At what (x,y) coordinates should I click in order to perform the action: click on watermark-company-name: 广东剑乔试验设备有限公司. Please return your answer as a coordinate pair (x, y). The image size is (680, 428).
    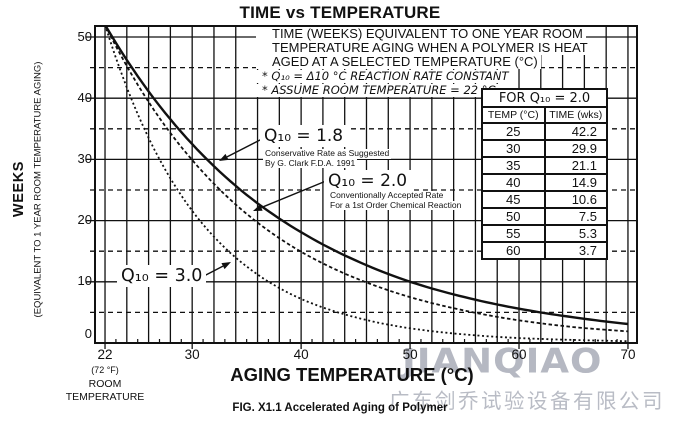
    Looking at the image, I should click on (527, 401).